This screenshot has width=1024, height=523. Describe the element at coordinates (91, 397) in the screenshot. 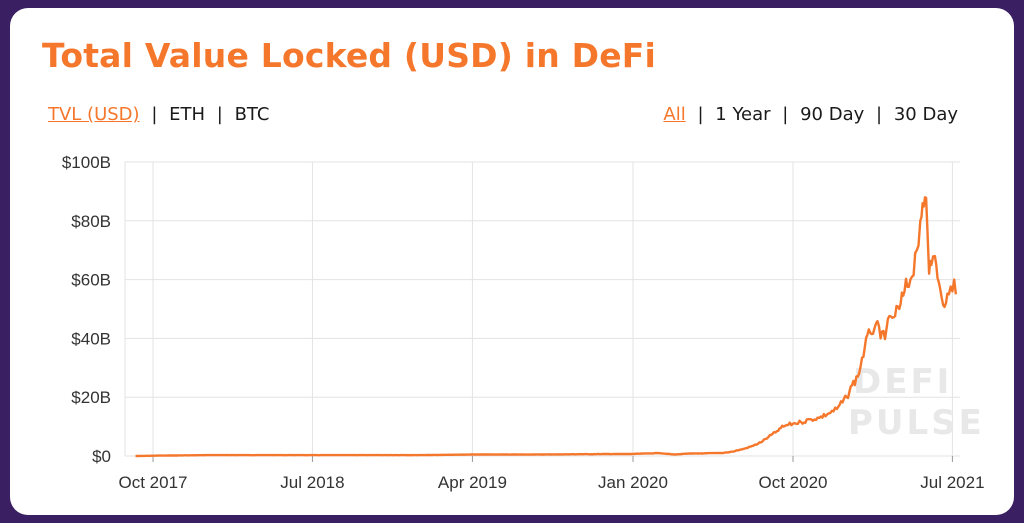

I see `y-tick-label: $20B` at that location.